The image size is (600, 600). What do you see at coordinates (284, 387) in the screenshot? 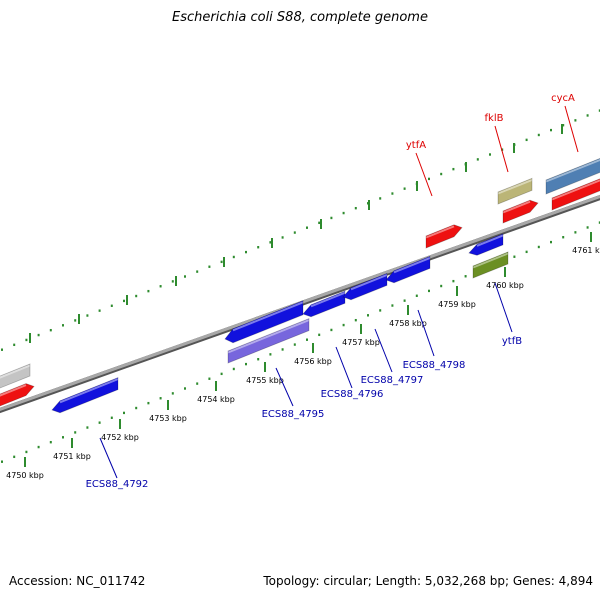
I see `label-ECS88-4795-line` at bounding box center [284, 387].